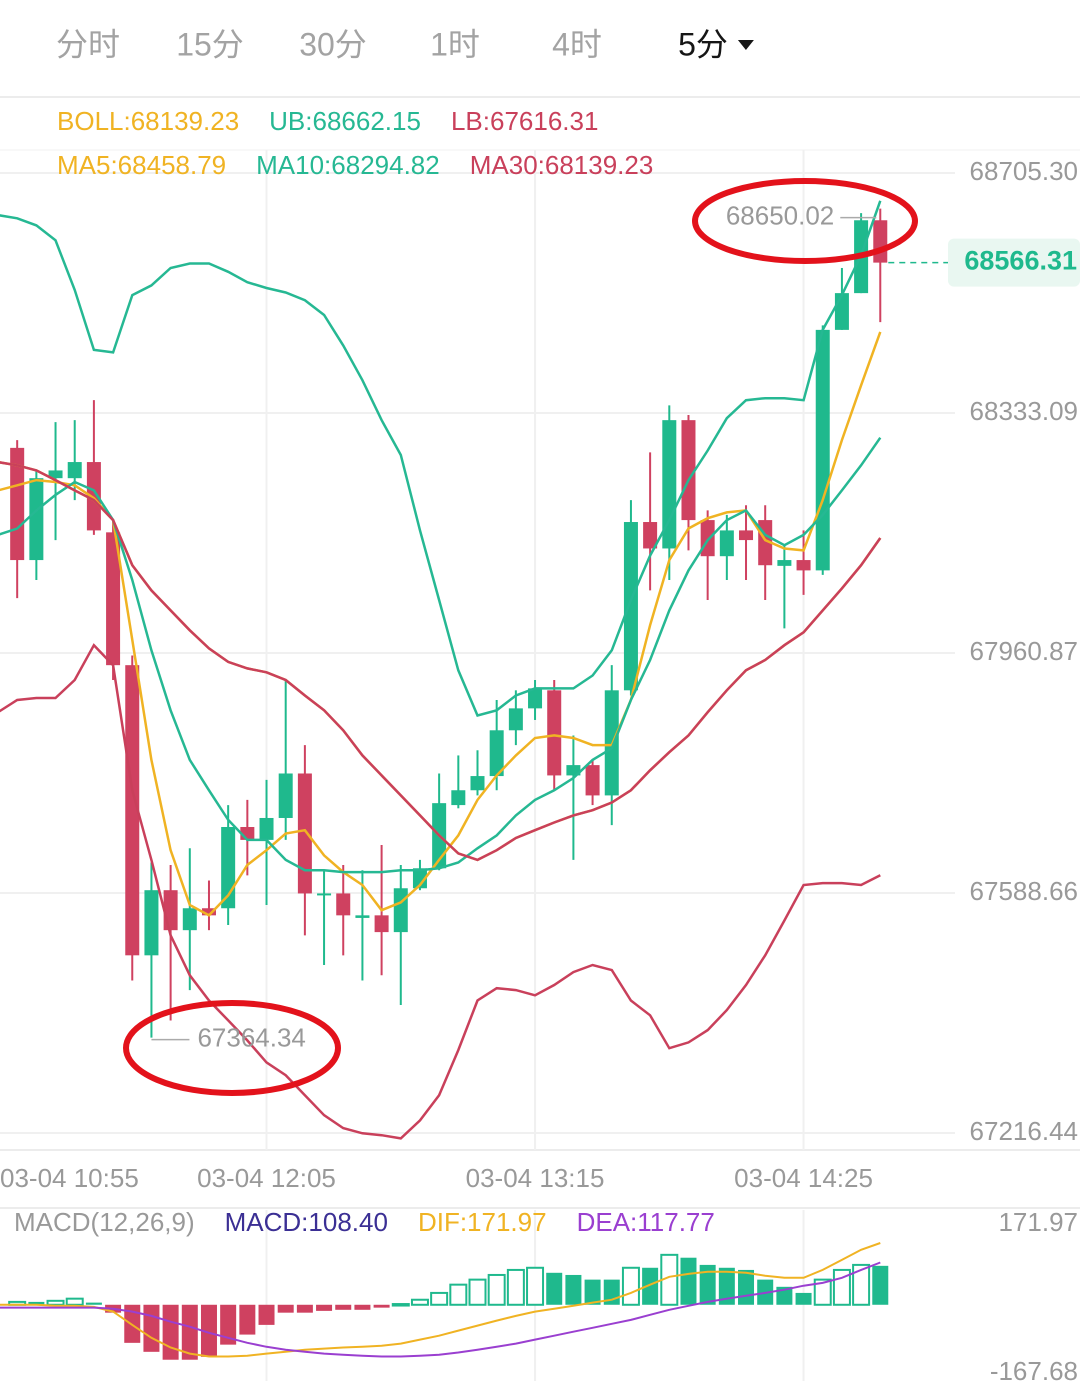 Image resolution: width=1080 pixels, height=1381 pixels. What do you see at coordinates (405, 44) in the screenshot?
I see `timeframe-tabs: 分时 15分 30分 1时 4时 5分` at bounding box center [405, 44].